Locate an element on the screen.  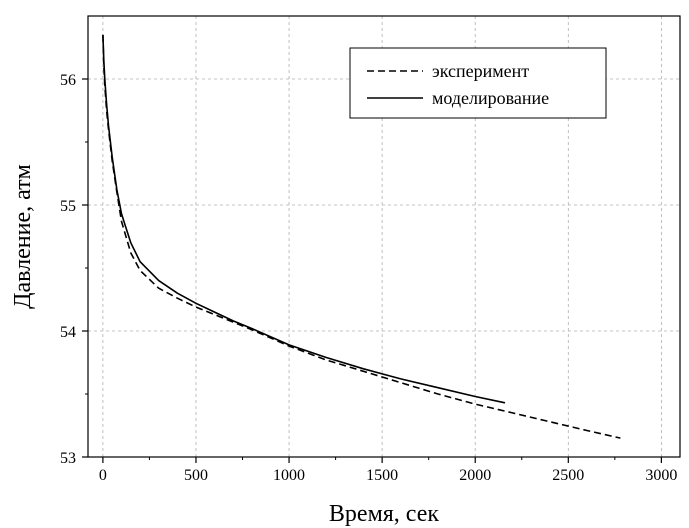
x-tick-label: 3000 is located at coordinates (661, 475).